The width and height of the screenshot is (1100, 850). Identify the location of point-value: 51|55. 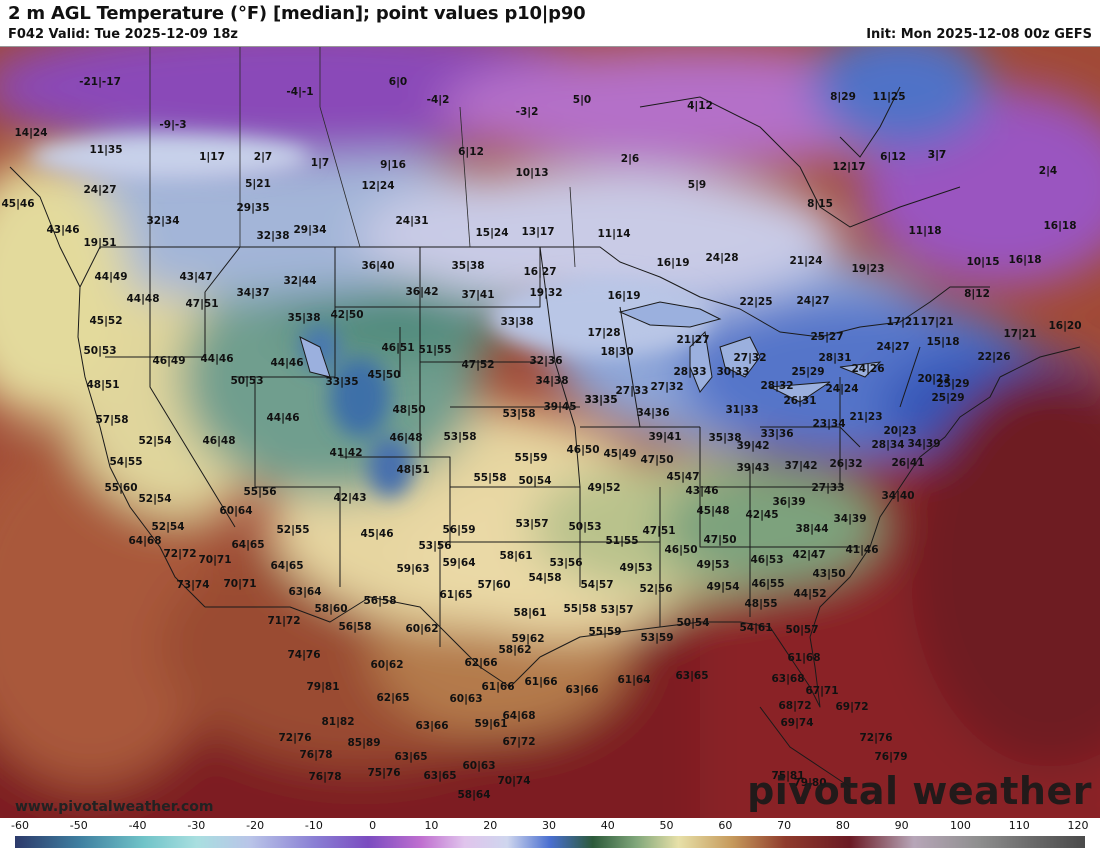
(622, 541).